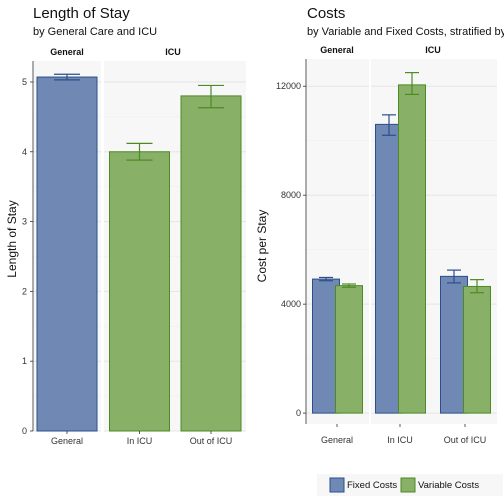 This screenshot has height=504, width=504. Describe the element at coordinates (67, 441) in the screenshot. I see `los-x-tick-label: General` at that location.